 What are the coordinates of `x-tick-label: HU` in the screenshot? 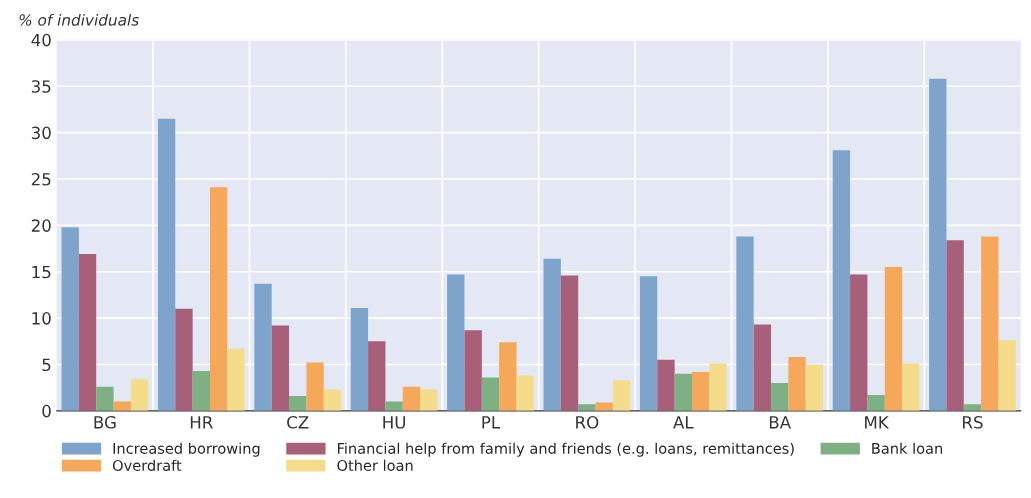 It's located at (394, 422).